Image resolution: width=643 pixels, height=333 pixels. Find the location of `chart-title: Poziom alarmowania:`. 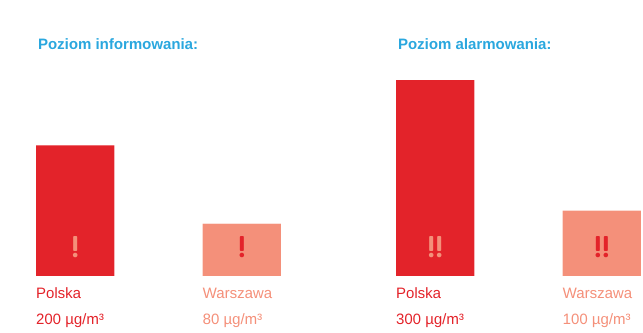

chart-title: Poziom alarmowania: is located at coordinates (475, 44).